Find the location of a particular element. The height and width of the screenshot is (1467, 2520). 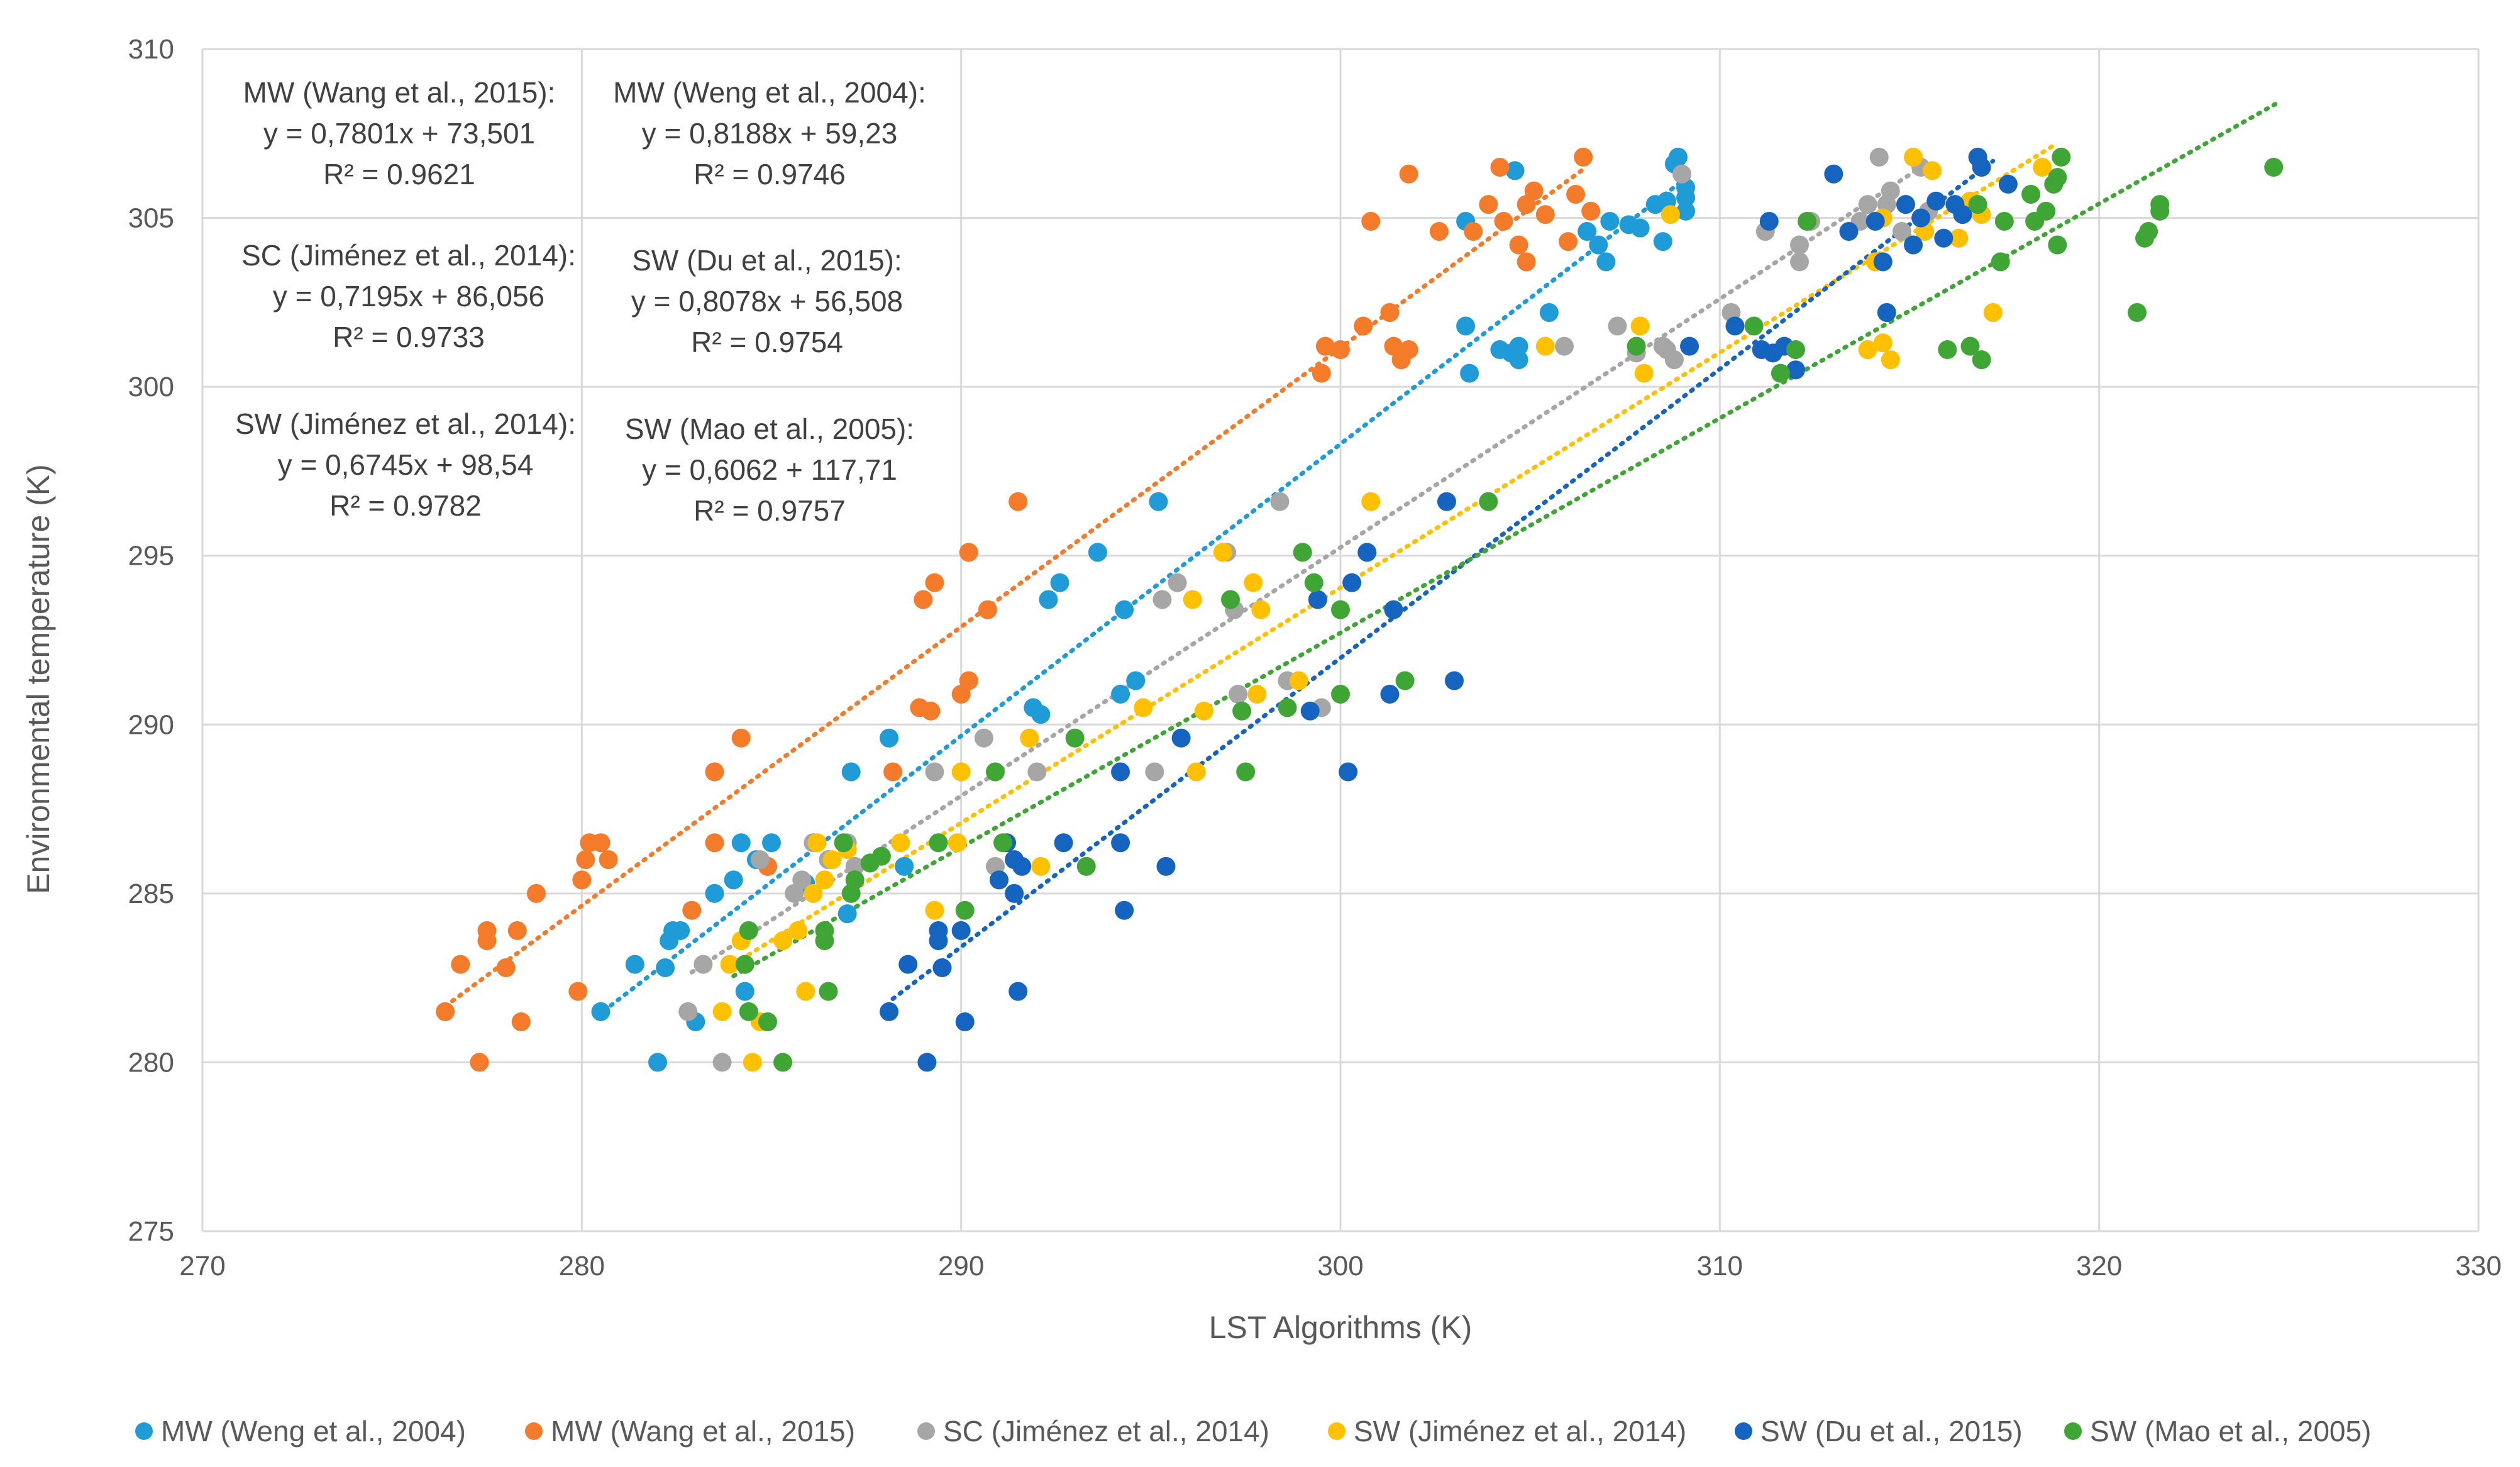

annotation-equation: y = 0,6062 + 117,71 is located at coordinates (769, 469).